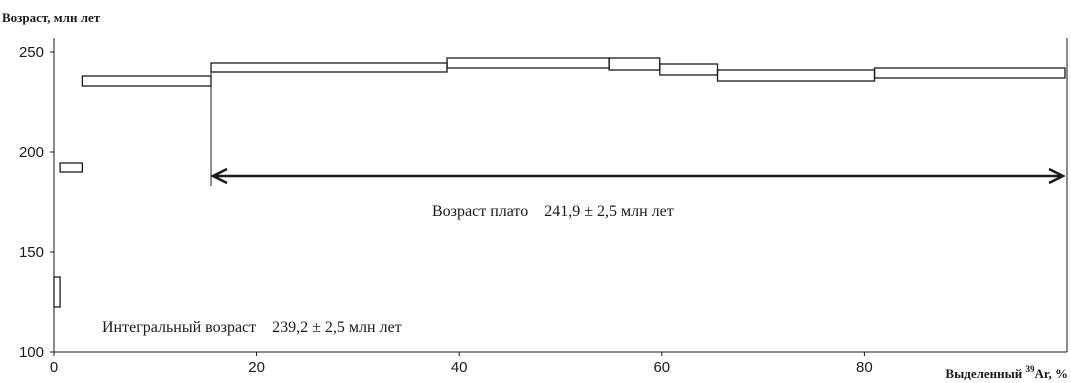 The height and width of the screenshot is (383, 1071). Describe the element at coordinates (459, 367) in the screenshot. I see `x-tick-label: 40` at that location.